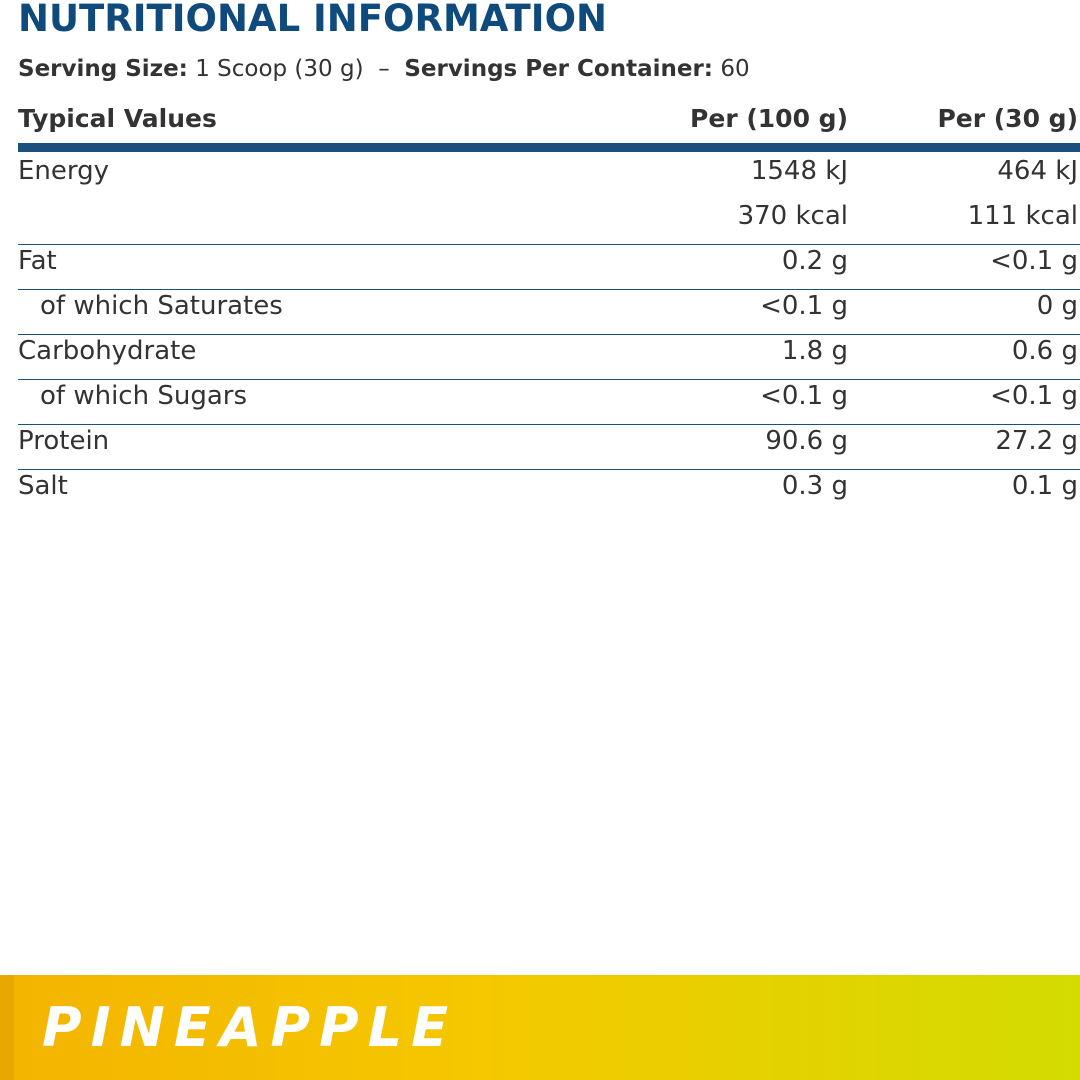 The width and height of the screenshot is (1080, 1080). Describe the element at coordinates (249, 1027) in the screenshot. I see `flavour-name: PINEAPPLE` at that location.